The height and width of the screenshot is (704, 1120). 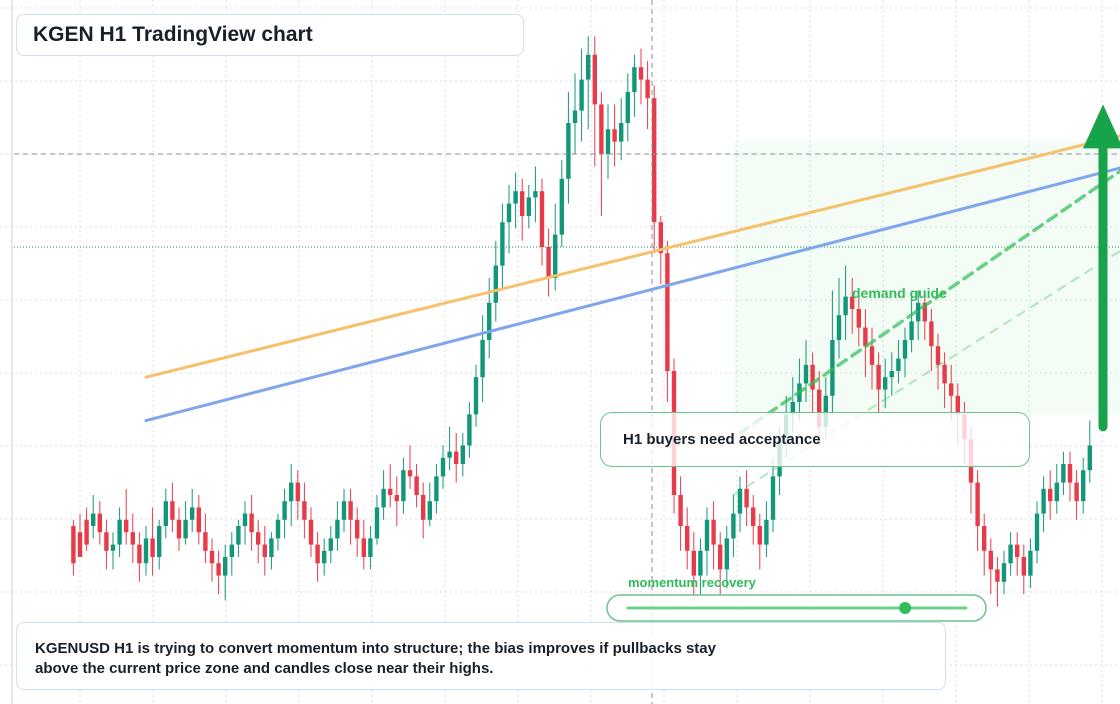 What do you see at coordinates (905, 608) in the screenshot?
I see `momentum-slider-knob` at bounding box center [905, 608].